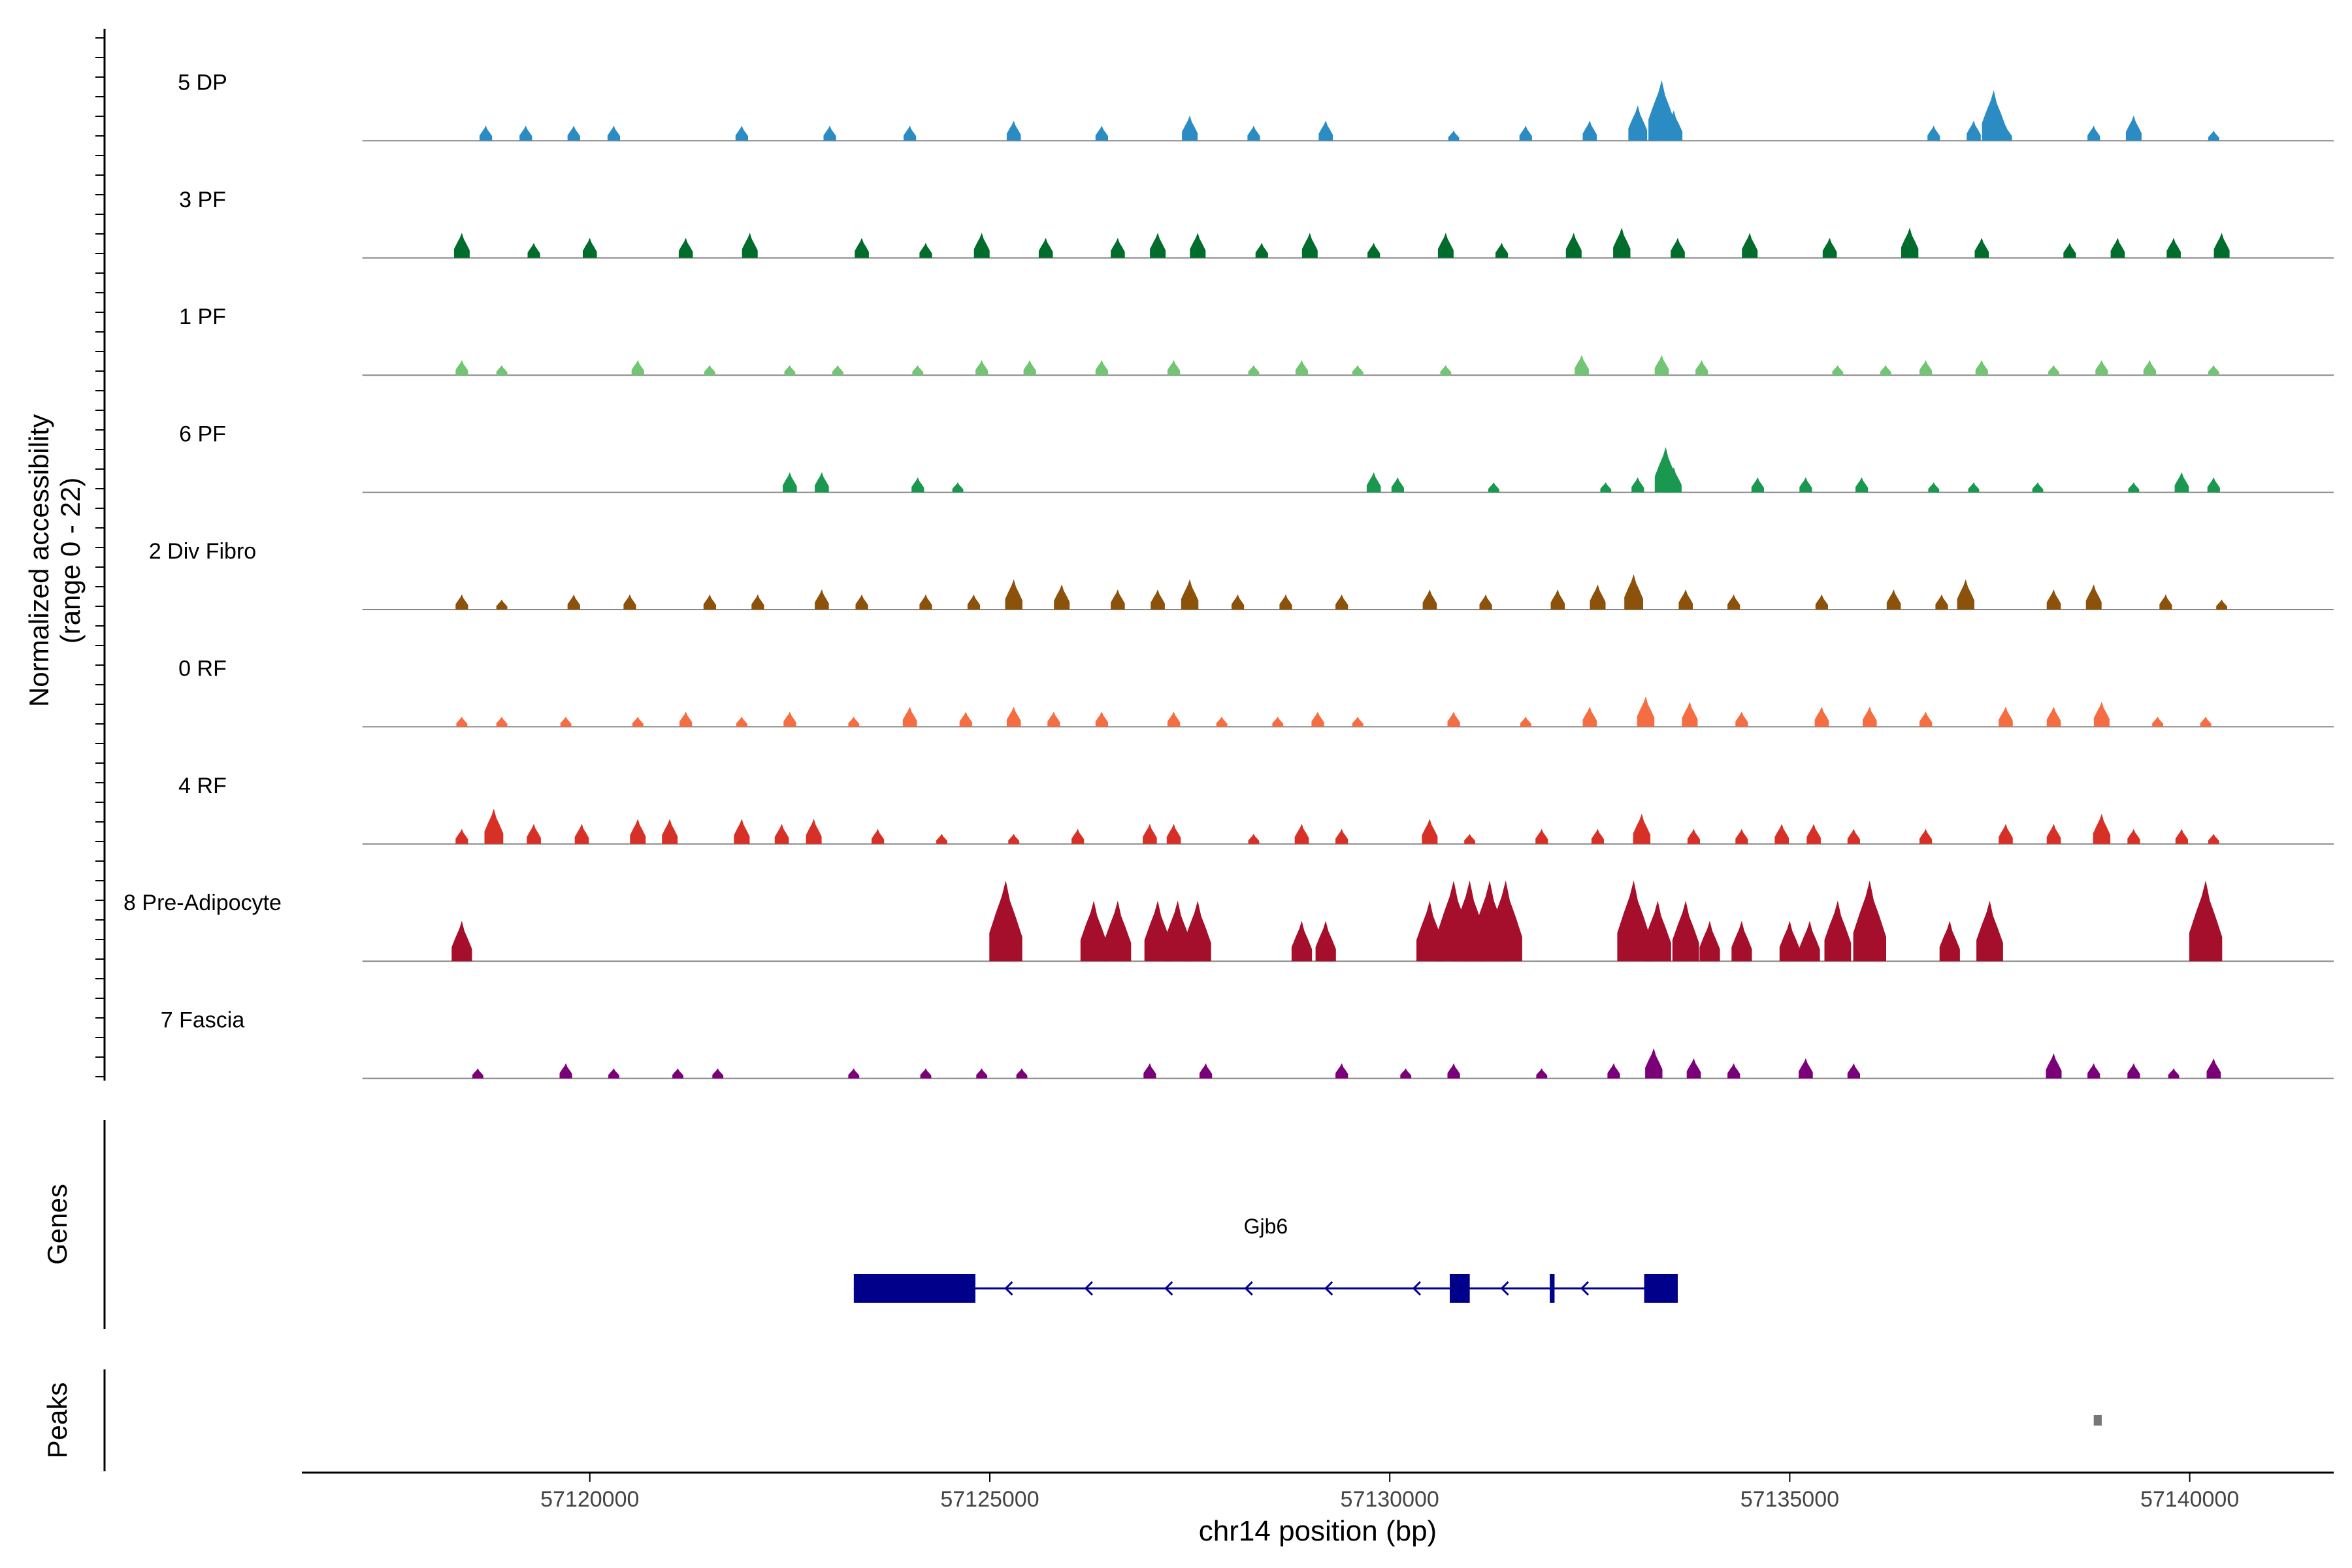 Image resolution: width=2352 pixels, height=1568 pixels. I want to click on x-tick-label-0: 57120000, so click(589, 1499).